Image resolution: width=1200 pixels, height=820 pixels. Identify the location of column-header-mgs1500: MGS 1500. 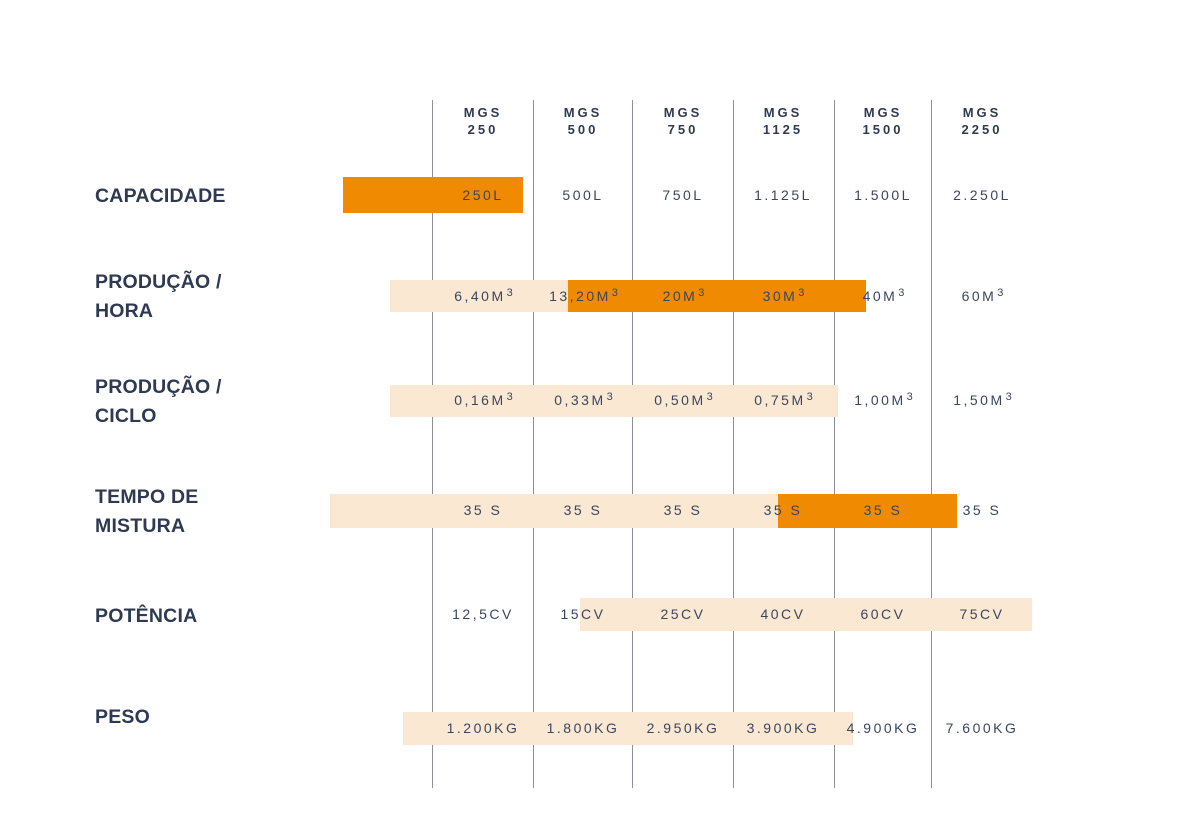
(883, 121).